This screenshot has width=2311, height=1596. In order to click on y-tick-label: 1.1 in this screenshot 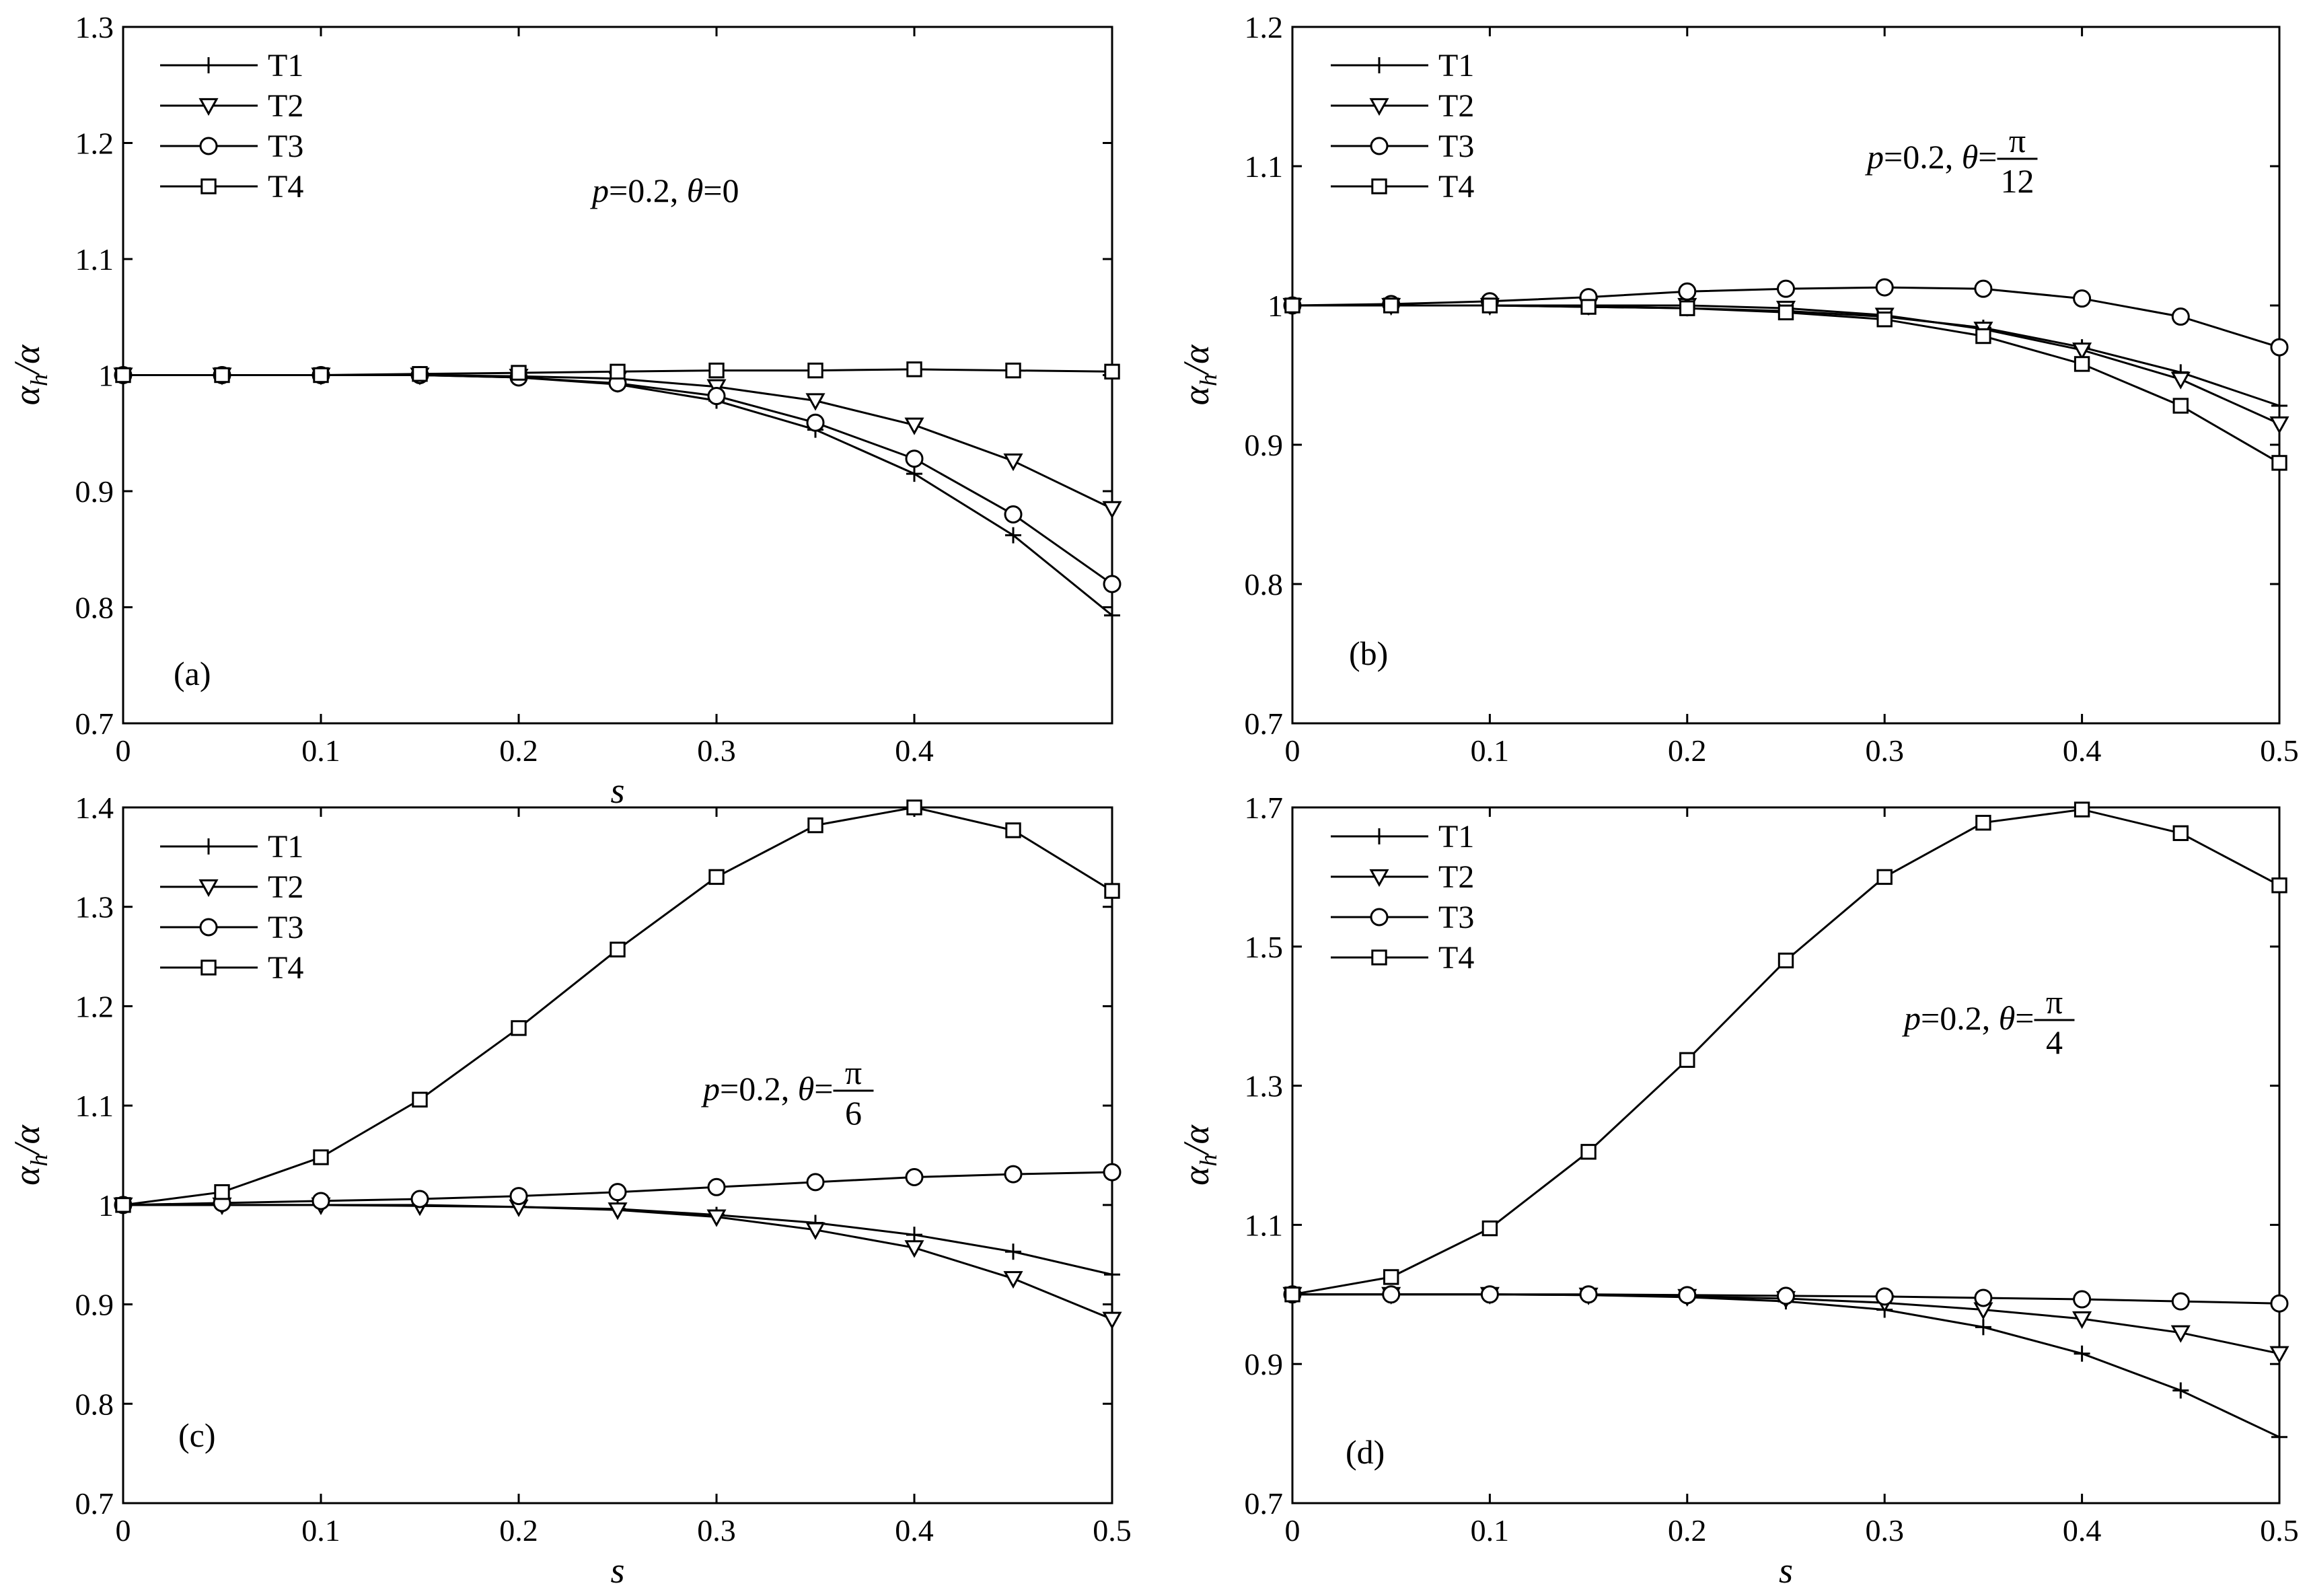, I will do `click(1264, 1225)`.